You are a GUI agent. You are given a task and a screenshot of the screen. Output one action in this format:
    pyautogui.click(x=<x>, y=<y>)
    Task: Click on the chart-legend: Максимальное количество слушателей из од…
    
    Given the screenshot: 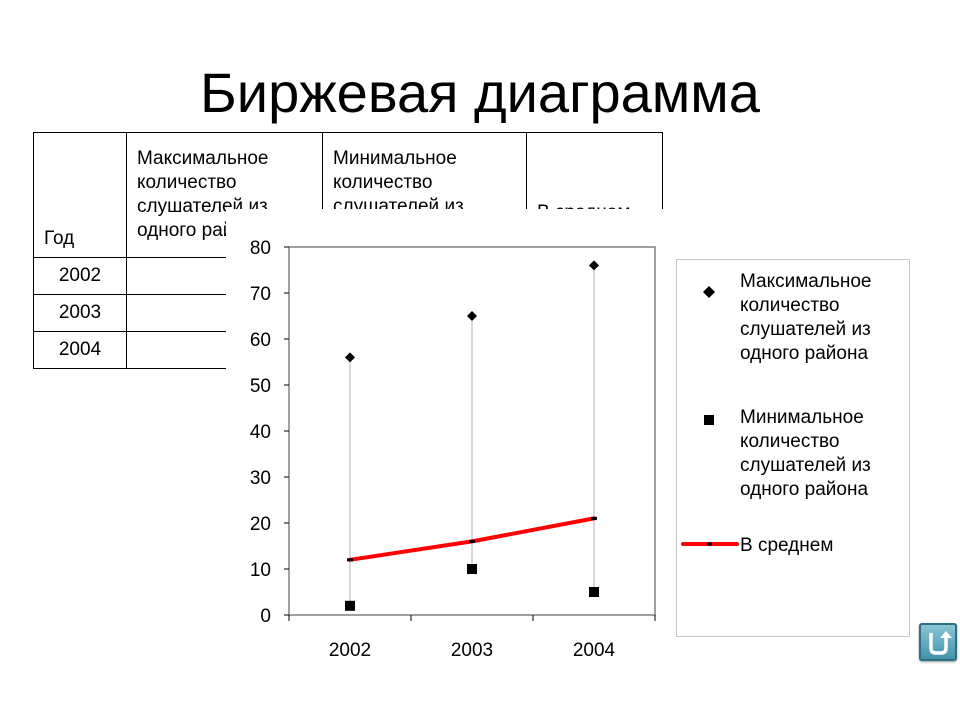 What is the action you would take?
    pyautogui.click(x=793, y=448)
    